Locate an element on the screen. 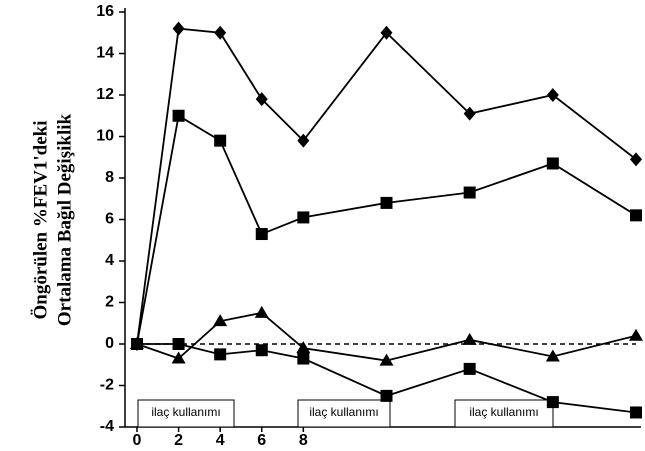 This screenshot has width=645, height=451. x-tick-label: 2 is located at coordinates (178, 440).